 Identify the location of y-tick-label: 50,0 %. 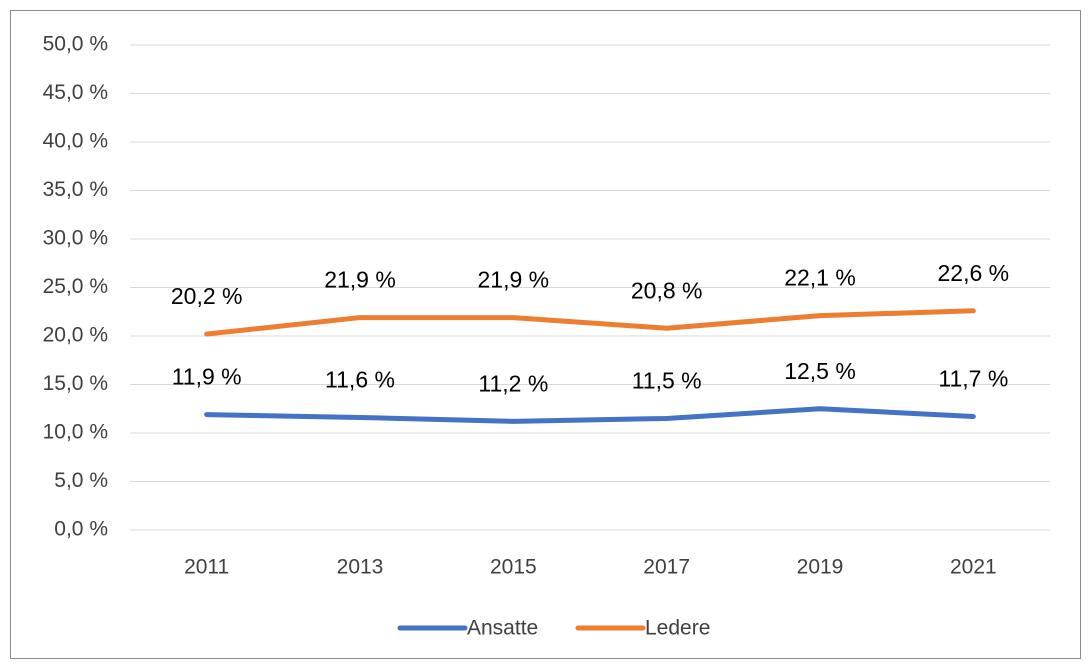
(75, 44).